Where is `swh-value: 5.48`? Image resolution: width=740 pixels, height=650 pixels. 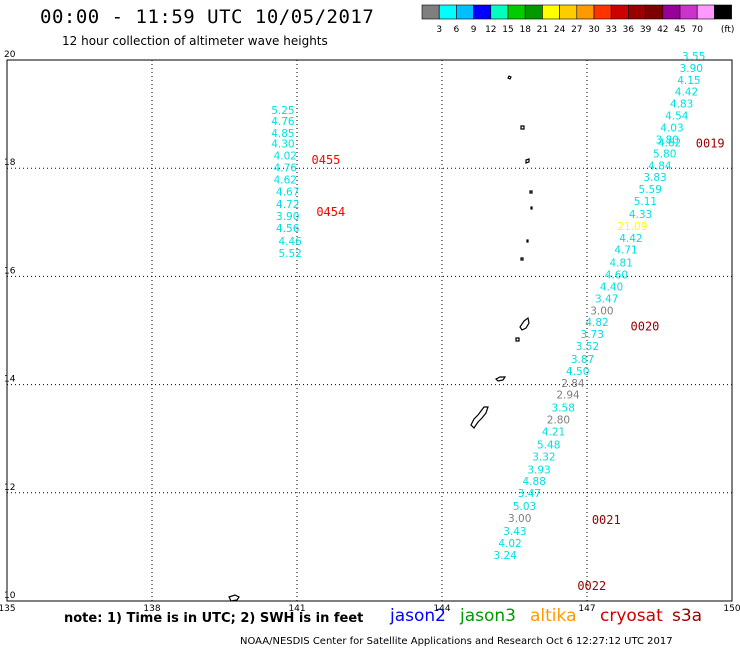 swh-value: 5.48 is located at coordinates (548, 445).